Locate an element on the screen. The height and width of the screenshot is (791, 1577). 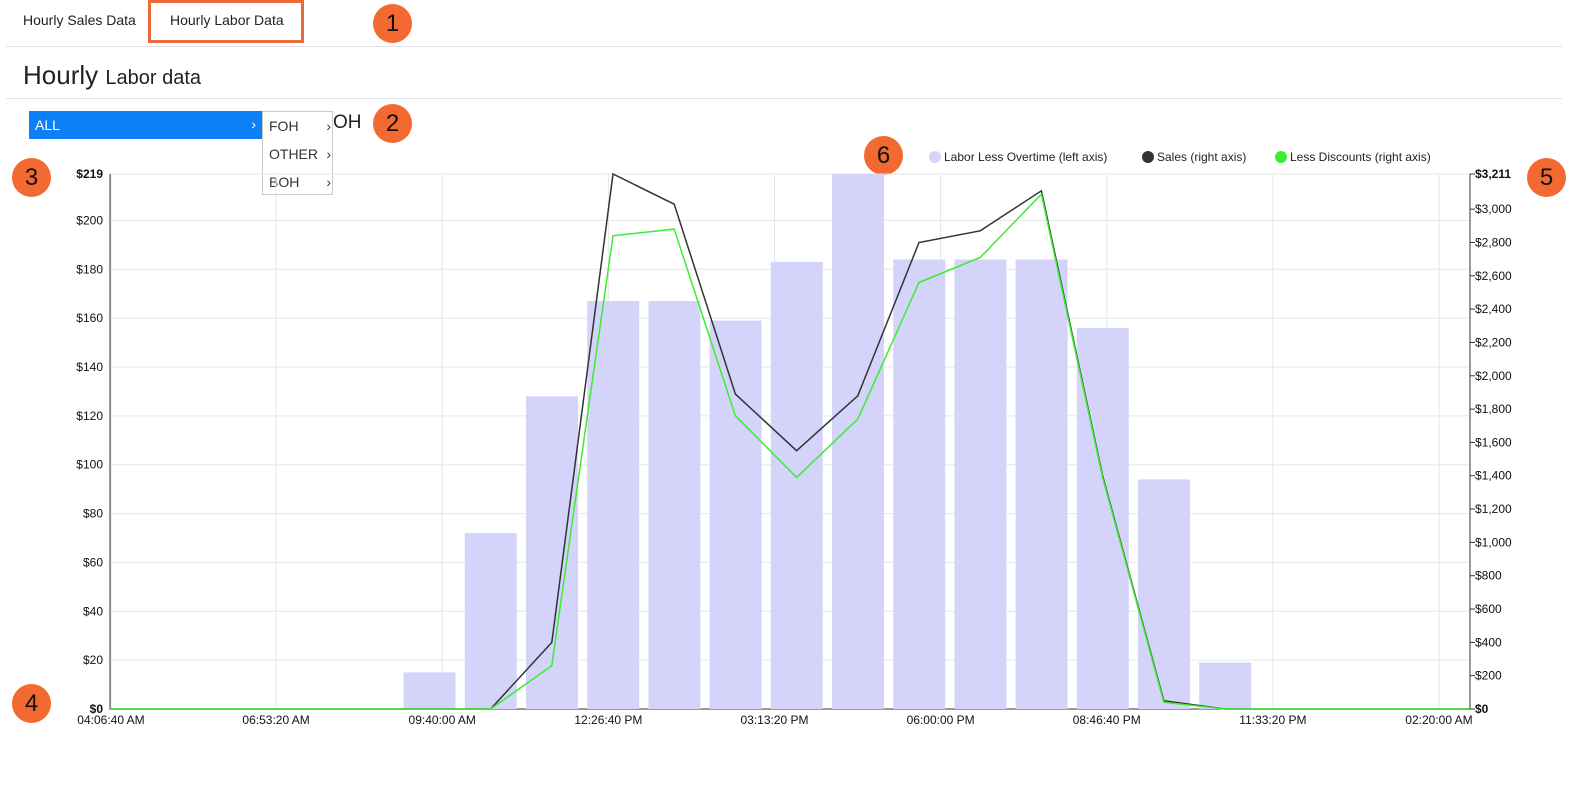
legend-label: Labor Less Overtime (left axis) is located at coordinates (1026, 157).